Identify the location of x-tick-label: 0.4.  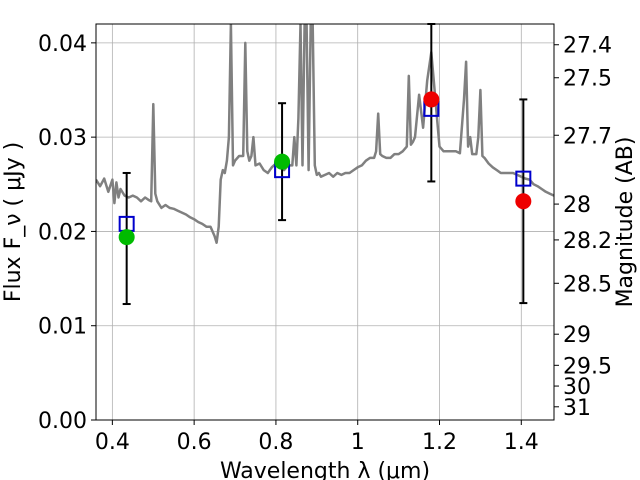
(112, 442).